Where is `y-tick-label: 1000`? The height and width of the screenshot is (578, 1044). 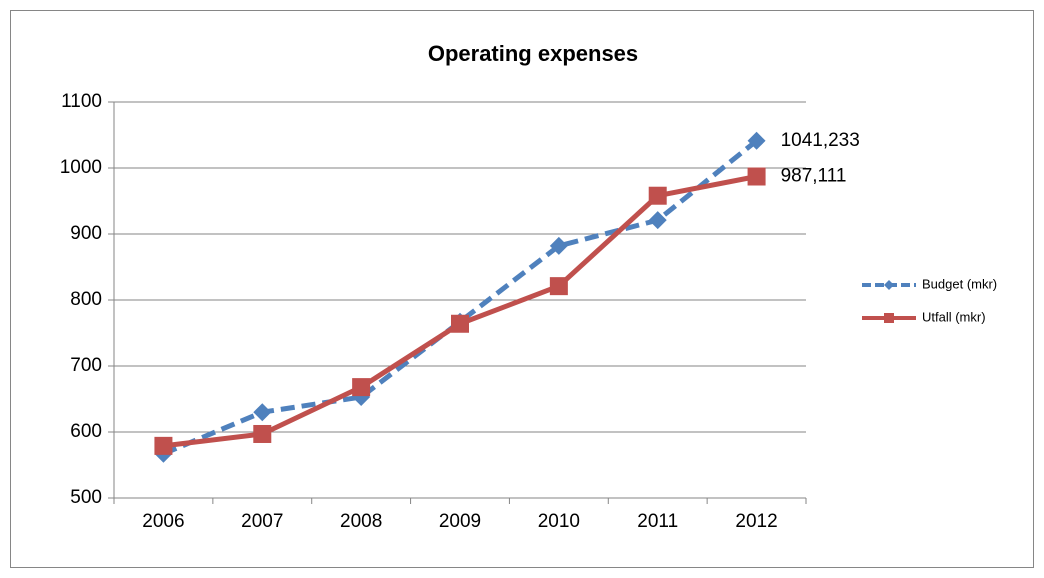 y-tick-label: 1000 is located at coordinates (81, 167).